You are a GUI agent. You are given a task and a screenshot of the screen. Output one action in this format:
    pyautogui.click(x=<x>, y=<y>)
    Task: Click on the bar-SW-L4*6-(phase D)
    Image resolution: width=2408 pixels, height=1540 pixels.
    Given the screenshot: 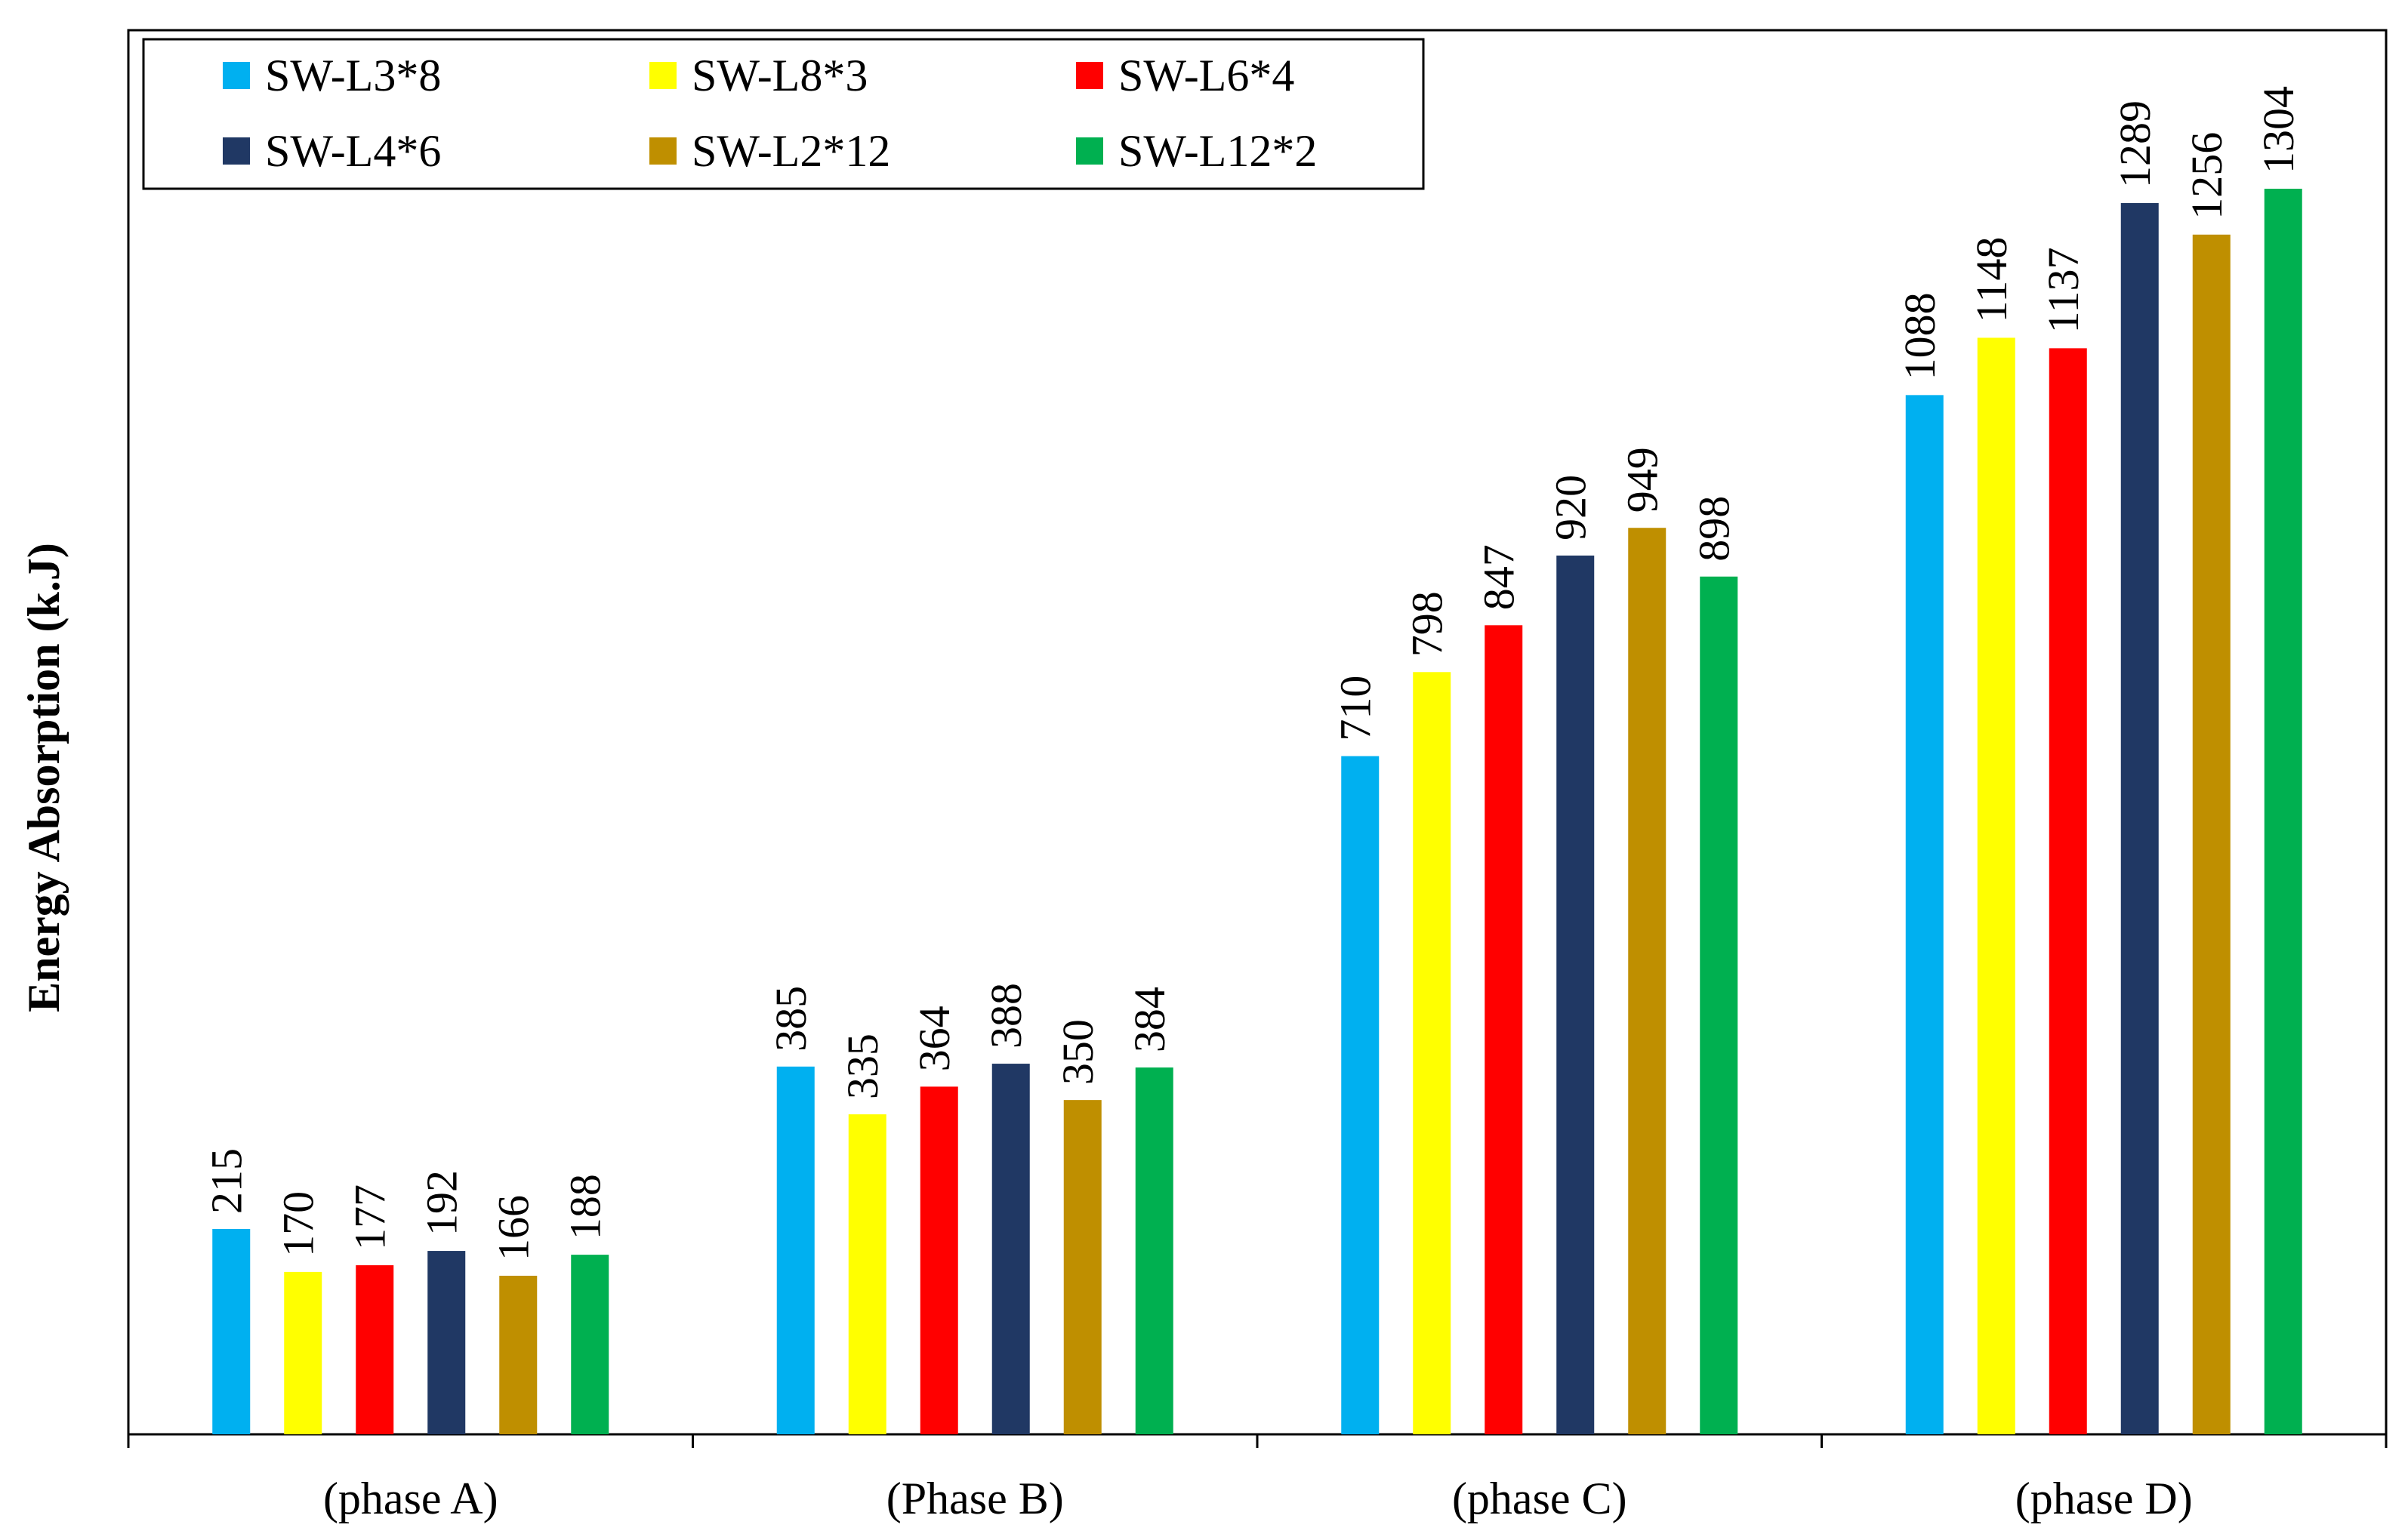 What is the action you would take?
    pyautogui.click(x=2139, y=819)
    